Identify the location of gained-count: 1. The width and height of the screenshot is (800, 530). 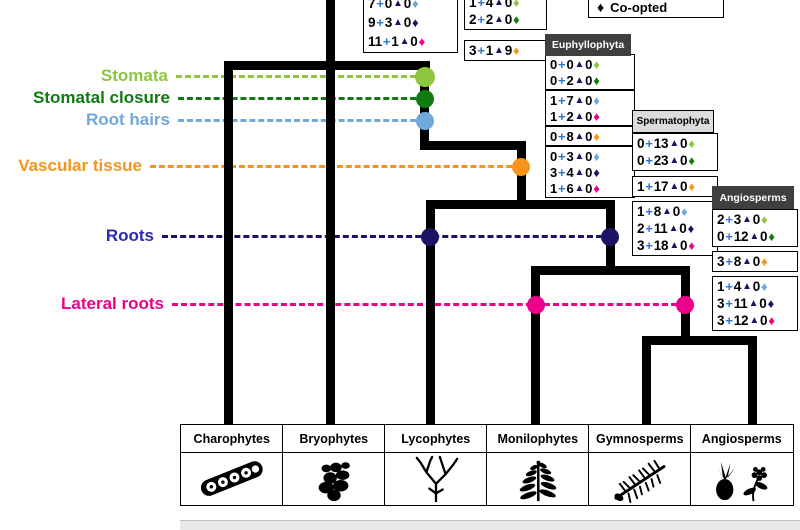
(473, 5).